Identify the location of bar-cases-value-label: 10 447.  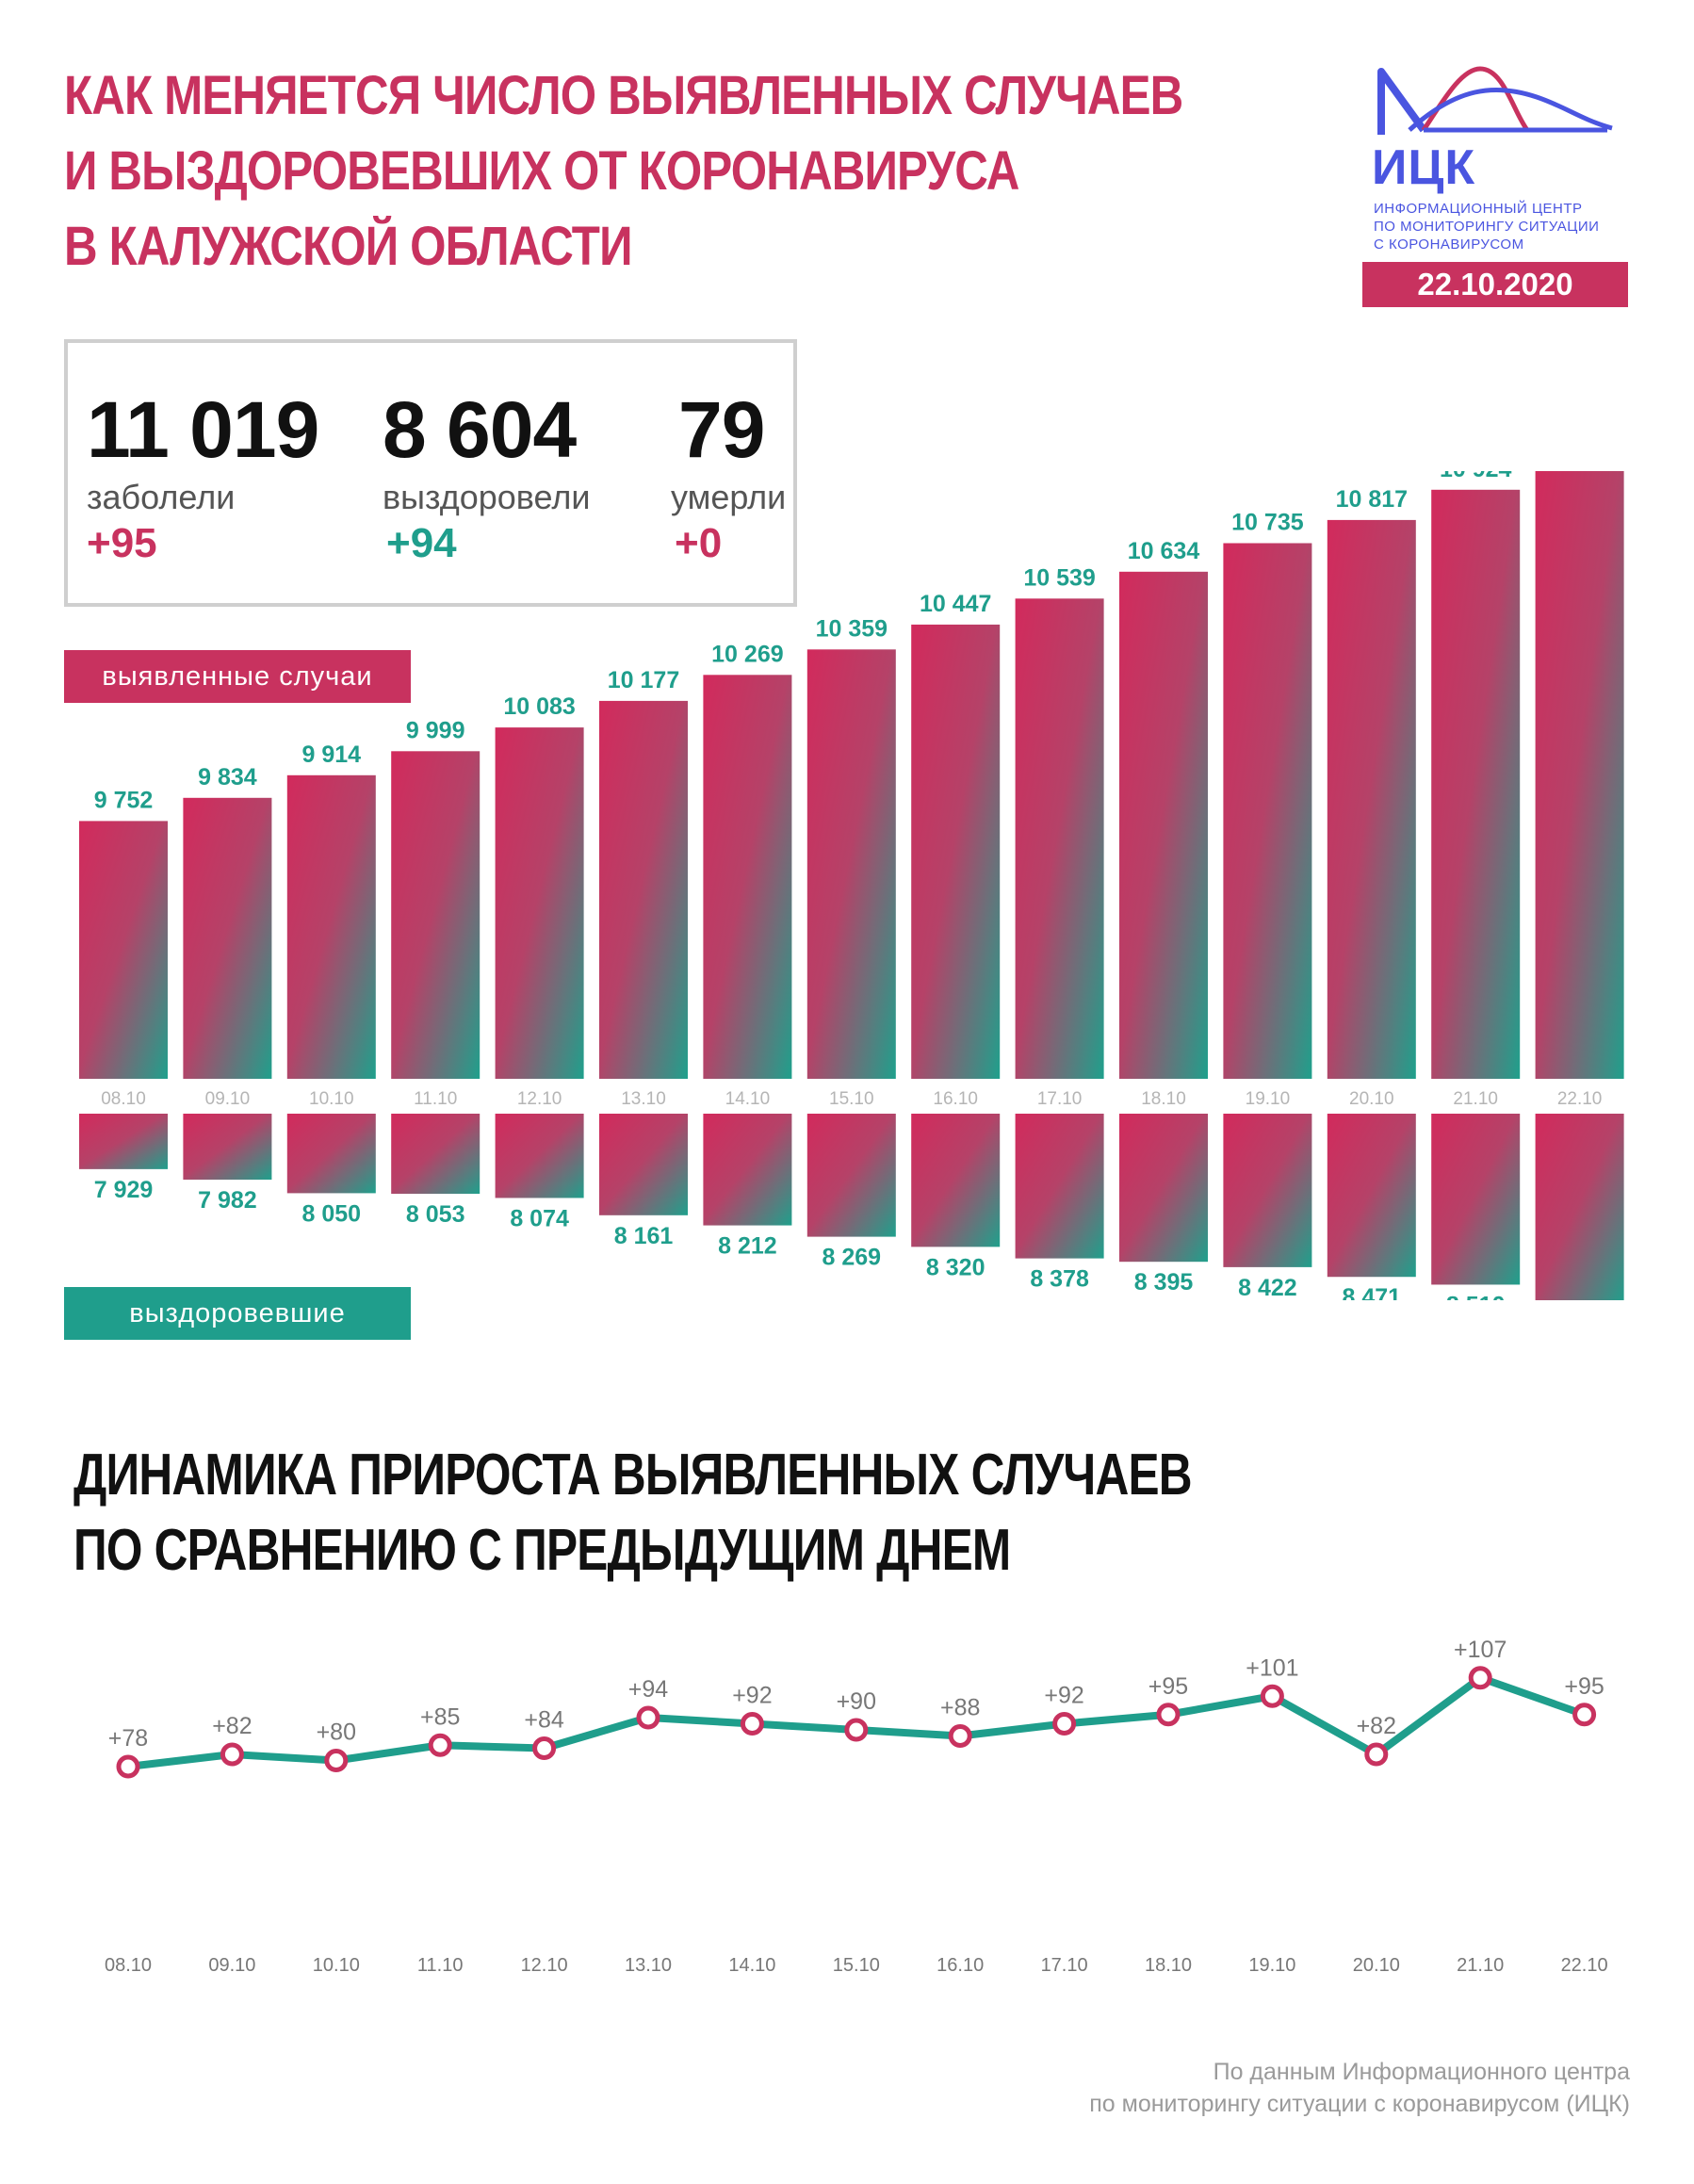
(956, 604).